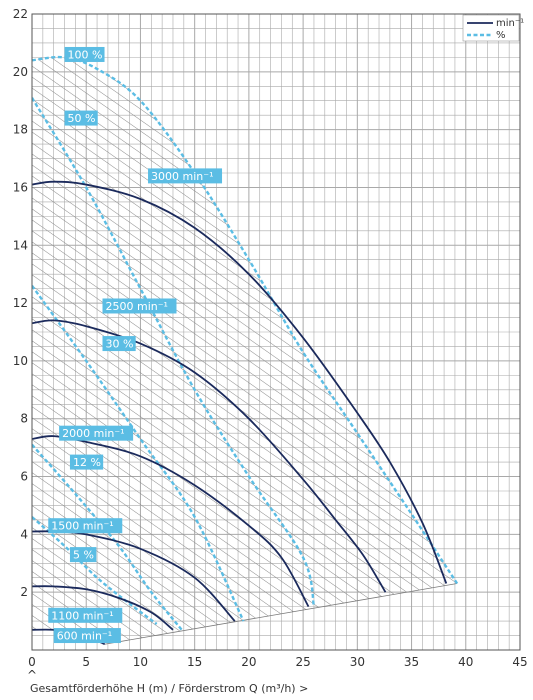  I want to click on x-tick-label: 30, so click(357, 662).